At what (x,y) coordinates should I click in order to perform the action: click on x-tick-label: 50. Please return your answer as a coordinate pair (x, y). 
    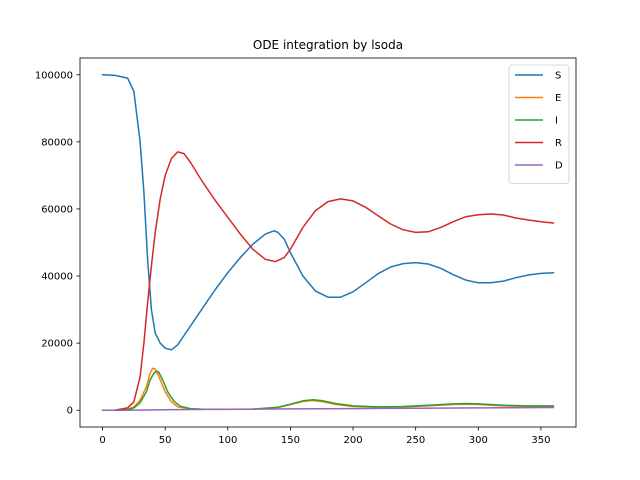
    Looking at the image, I should click on (165, 440).